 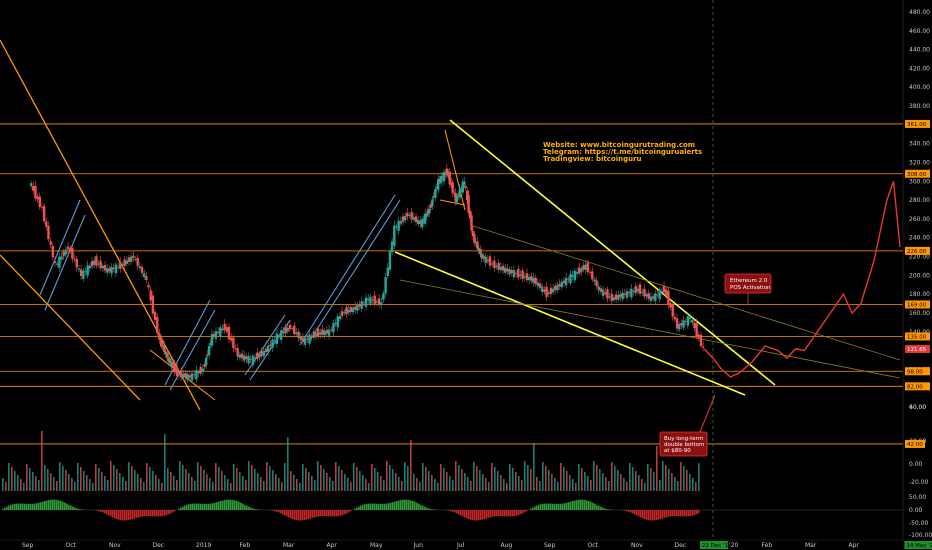 I want to click on oscillator-tick-label: 0.00, so click(x=916, y=510).